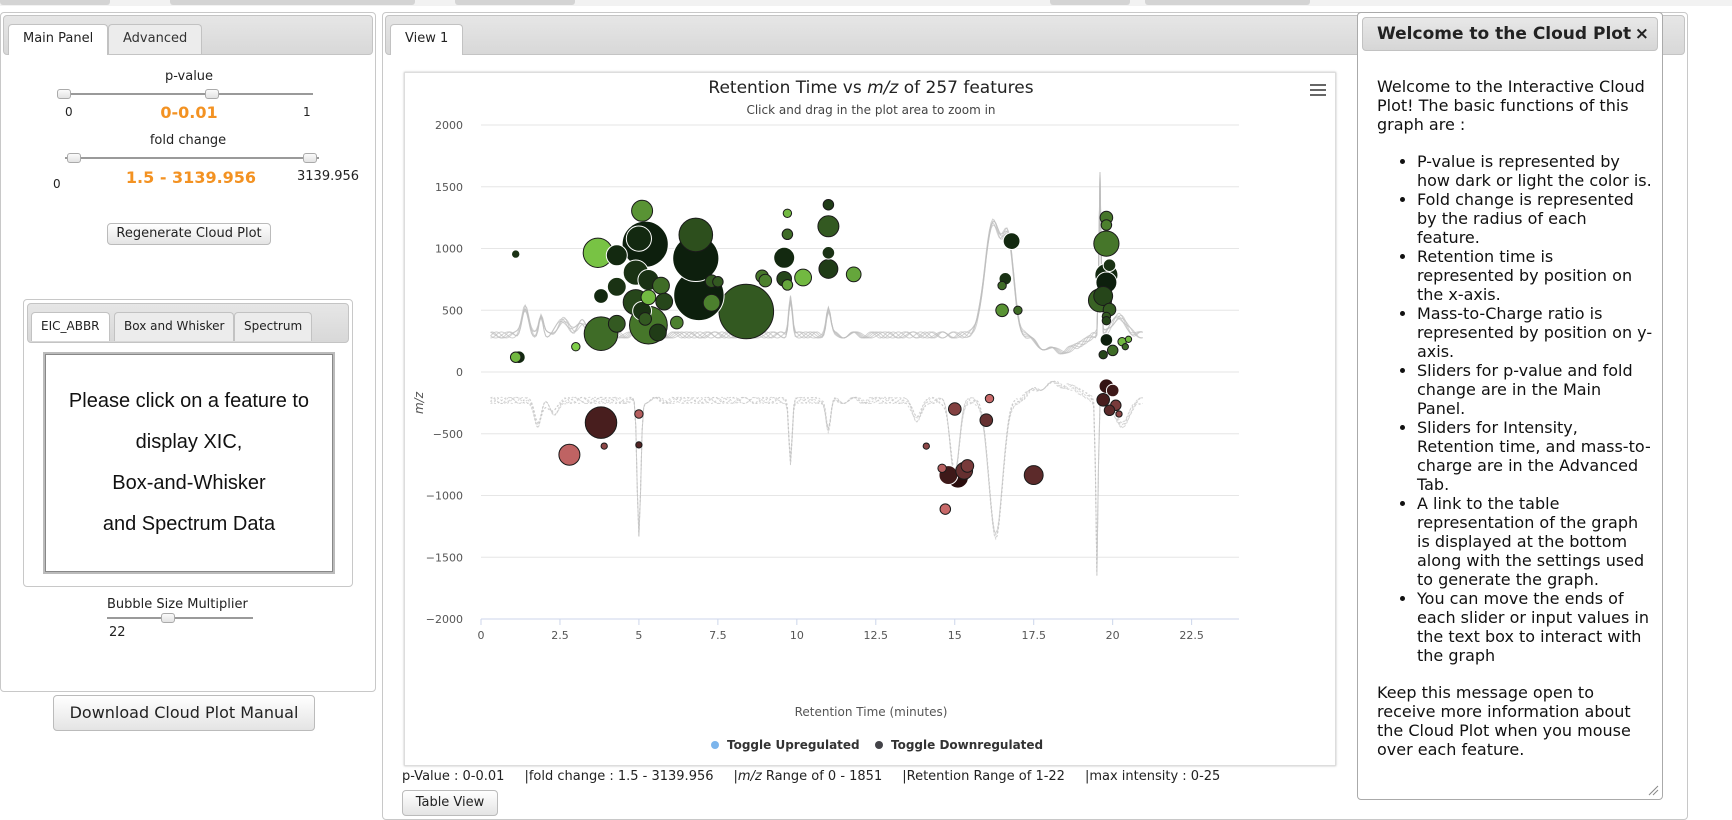  Describe the element at coordinates (310, 158) in the screenshot. I see `fold-change-slider-high-handle` at that location.